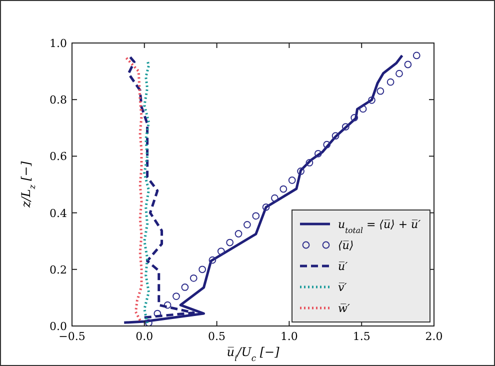 This screenshot has height=366, width=495. I want to click on y-tick-label: 0.6, so click(58, 157).